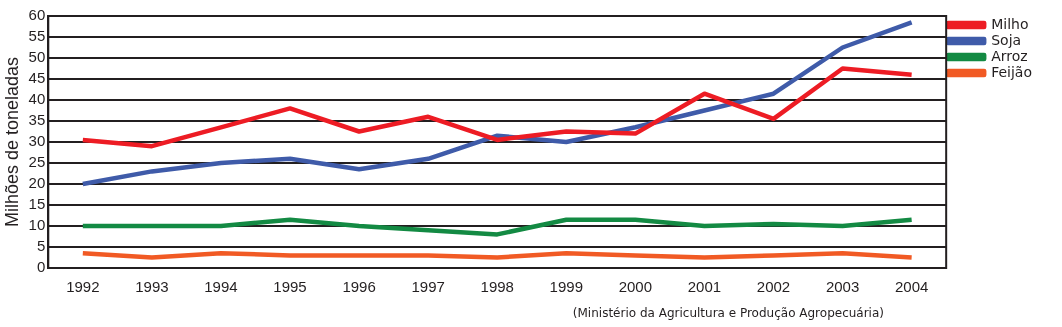  Describe the element at coordinates (359, 287) in the screenshot. I see `x-tick-label: 1996` at that location.